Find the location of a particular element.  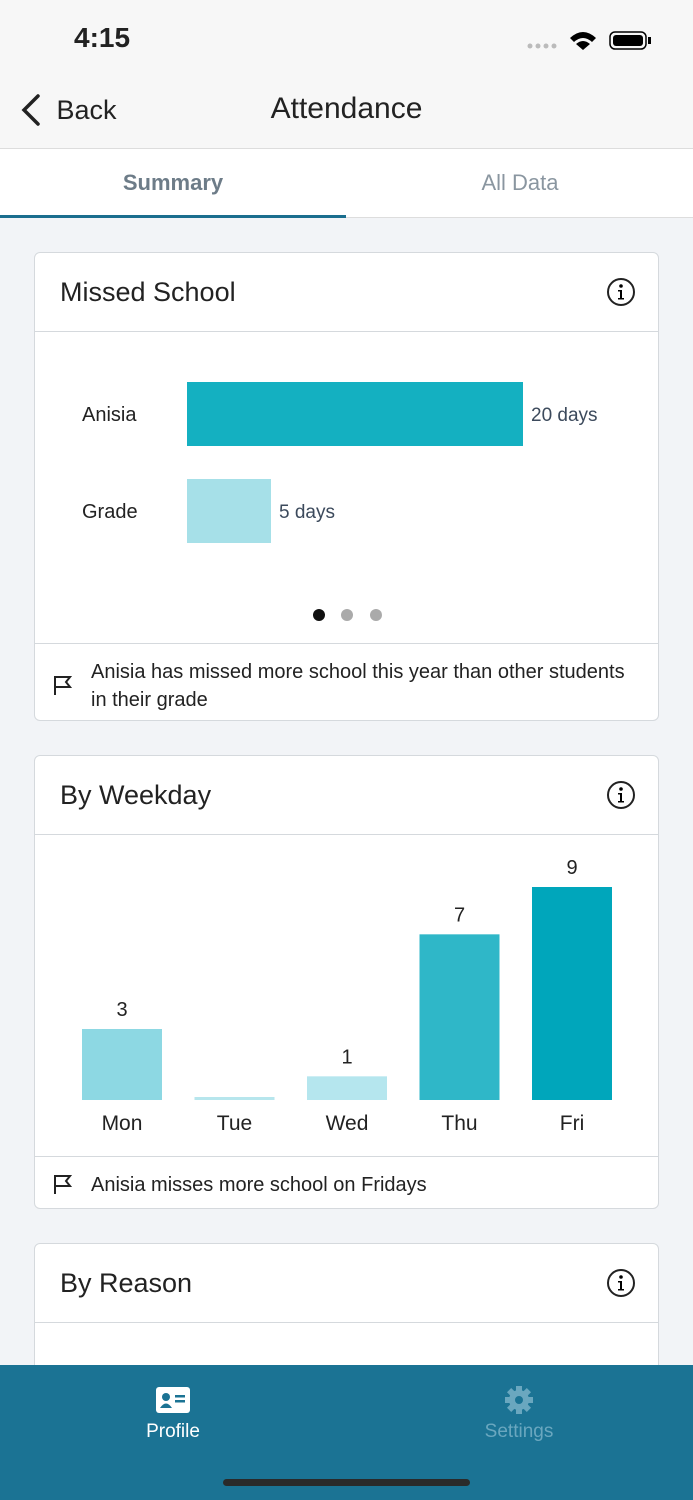

header: 4:15 Back Attendance is located at coordinates (346, 74).